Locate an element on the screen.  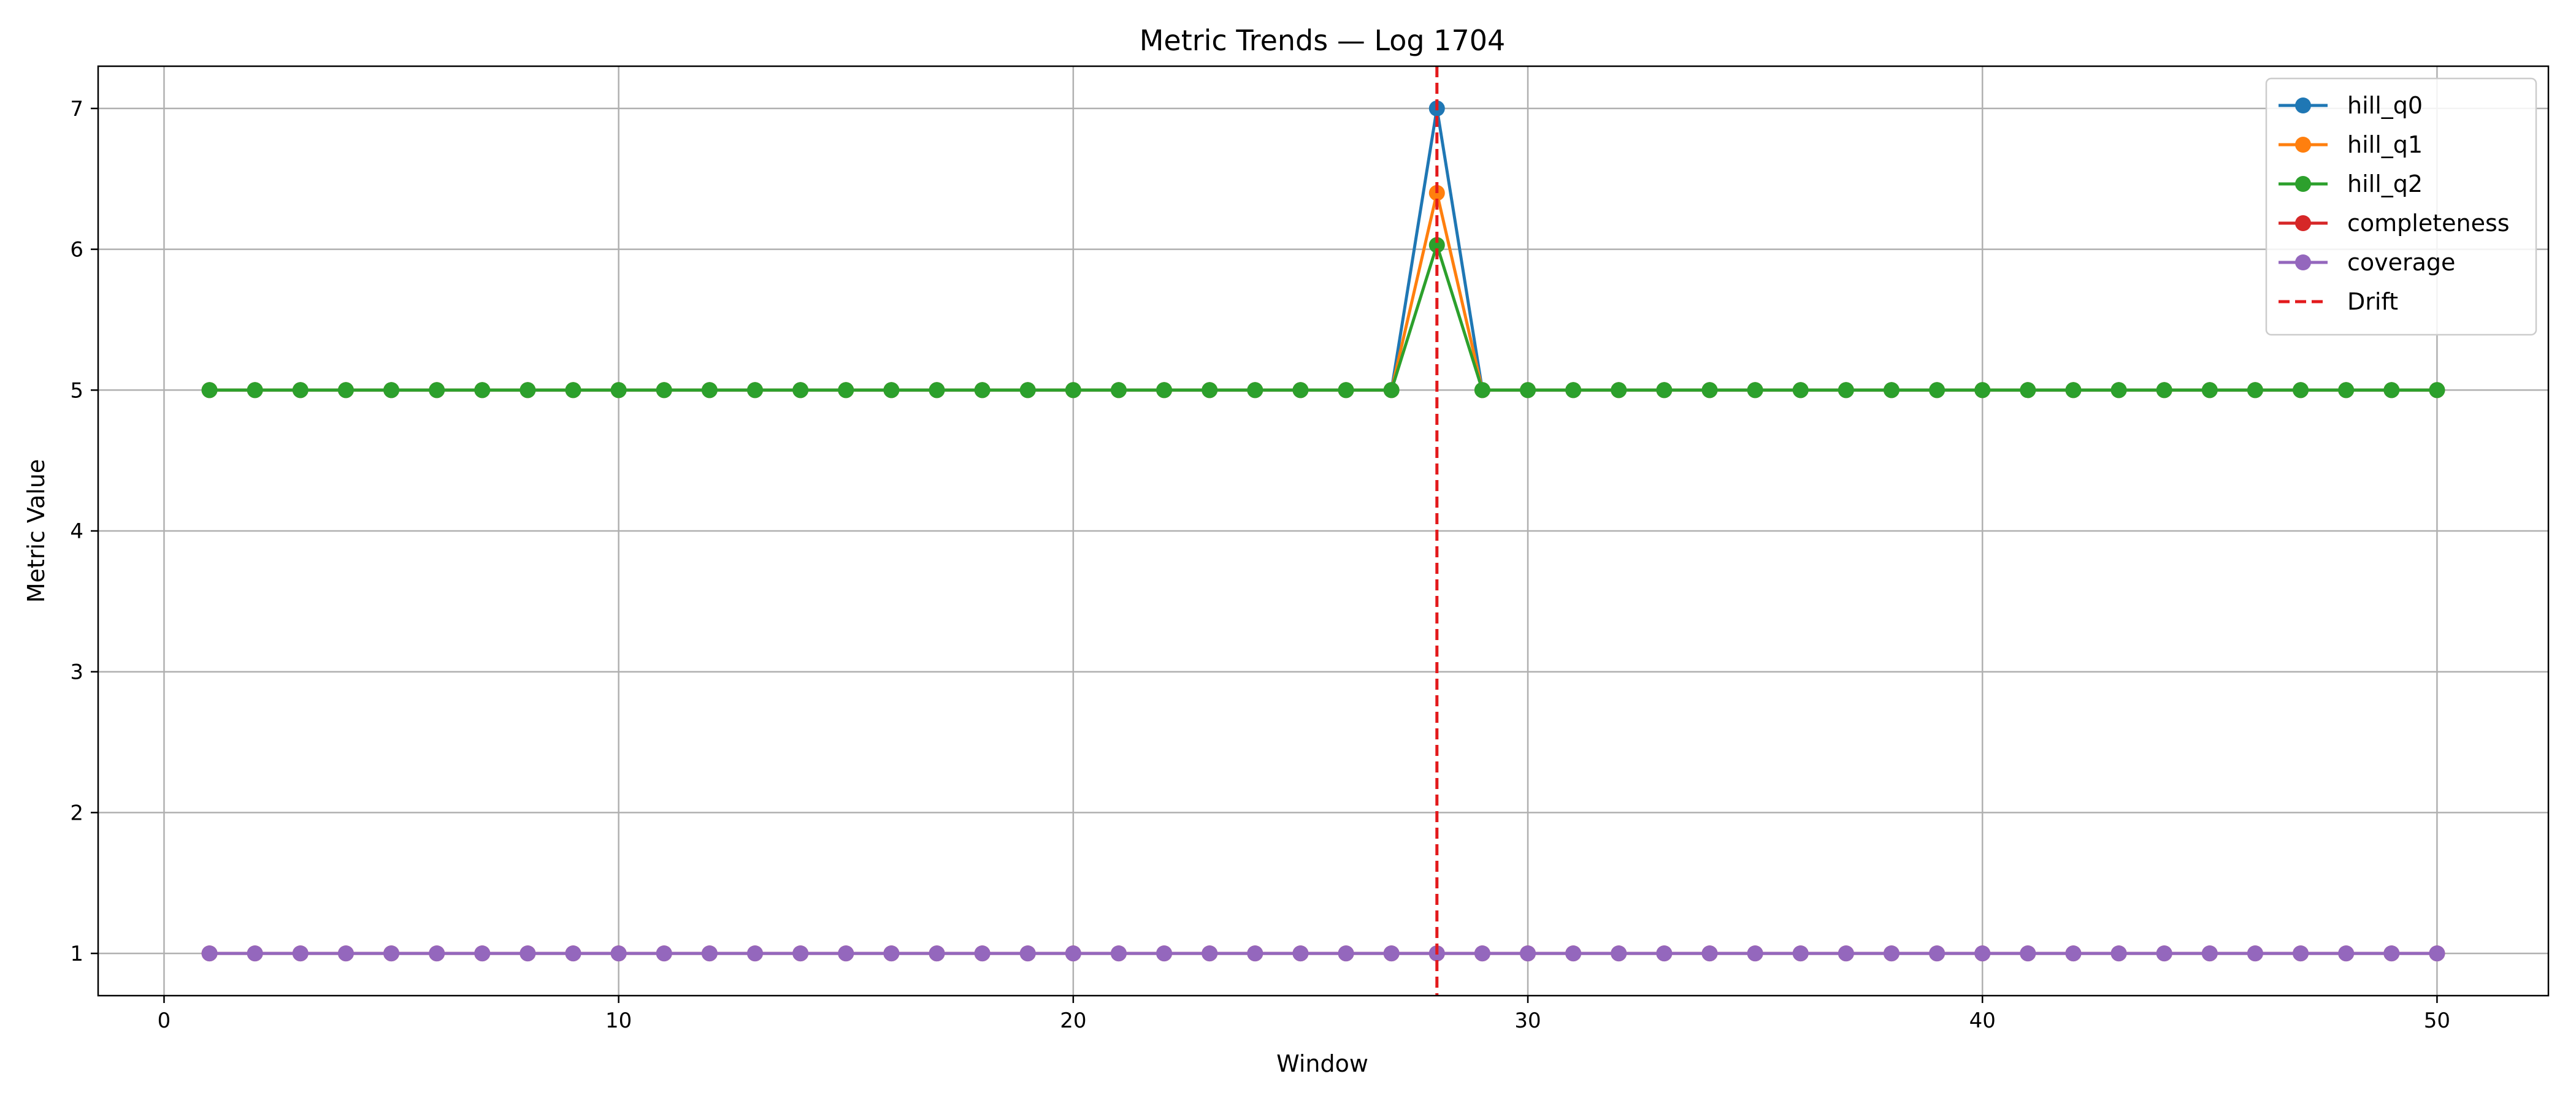
legend-label: completeness is located at coordinates (2428, 223).